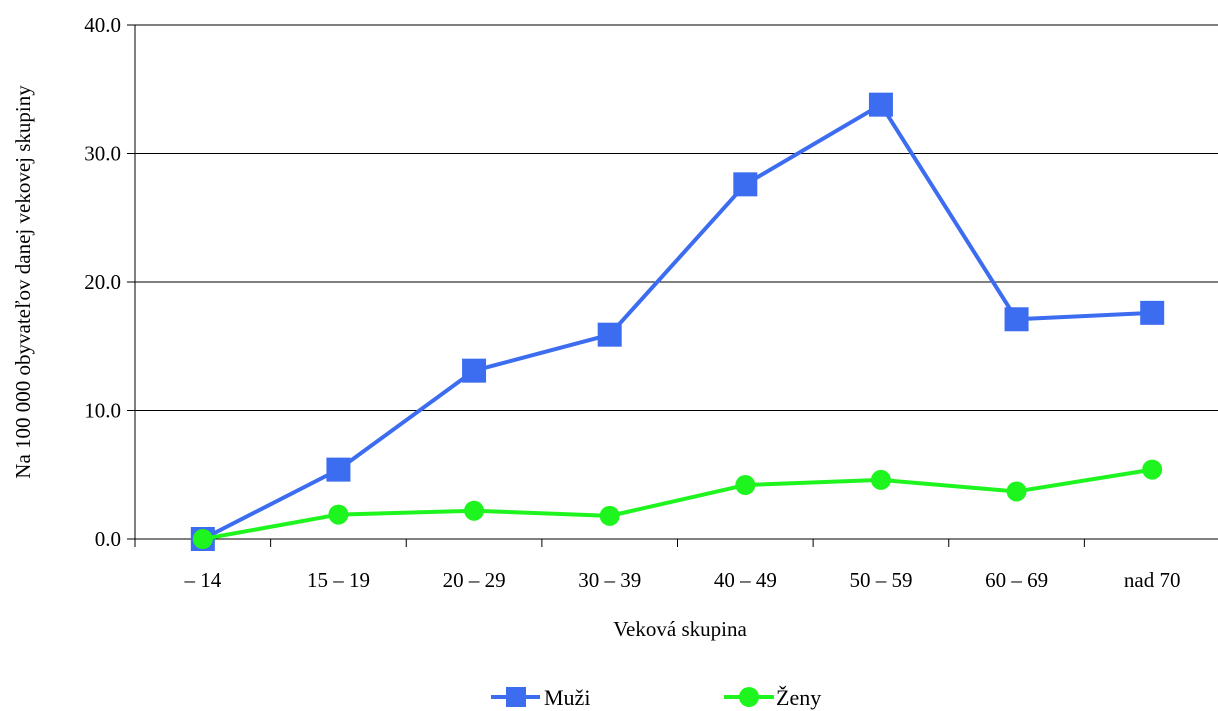 The width and height of the screenshot is (1218, 711). What do you see at coordinates (609, 580) in the screenshot?
I see `x-tick-label: 30 – 39` at bounding box center [609, 580].